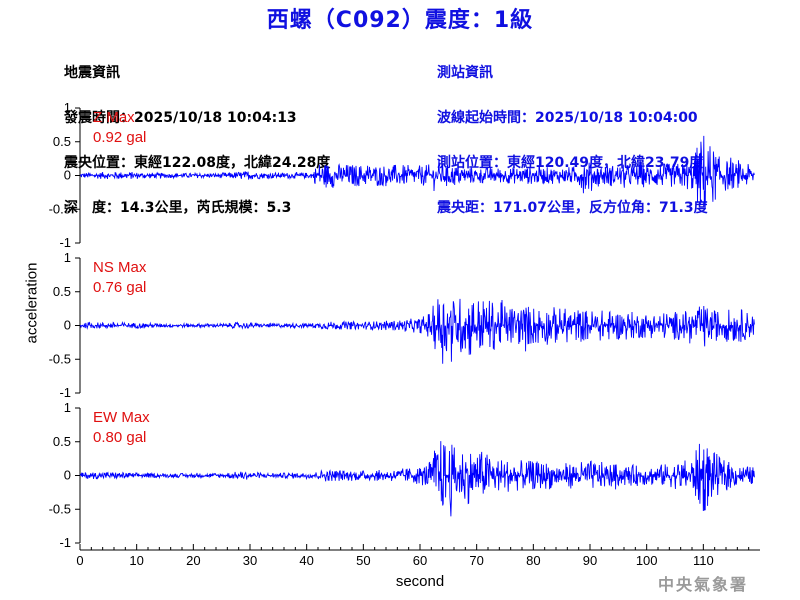 The width and height of the screenshot is (800, 600). What do you see at coordinates (420, 560) in the screenshot?
I see `x-tick-label: 60` at bounding box center [420, 560].